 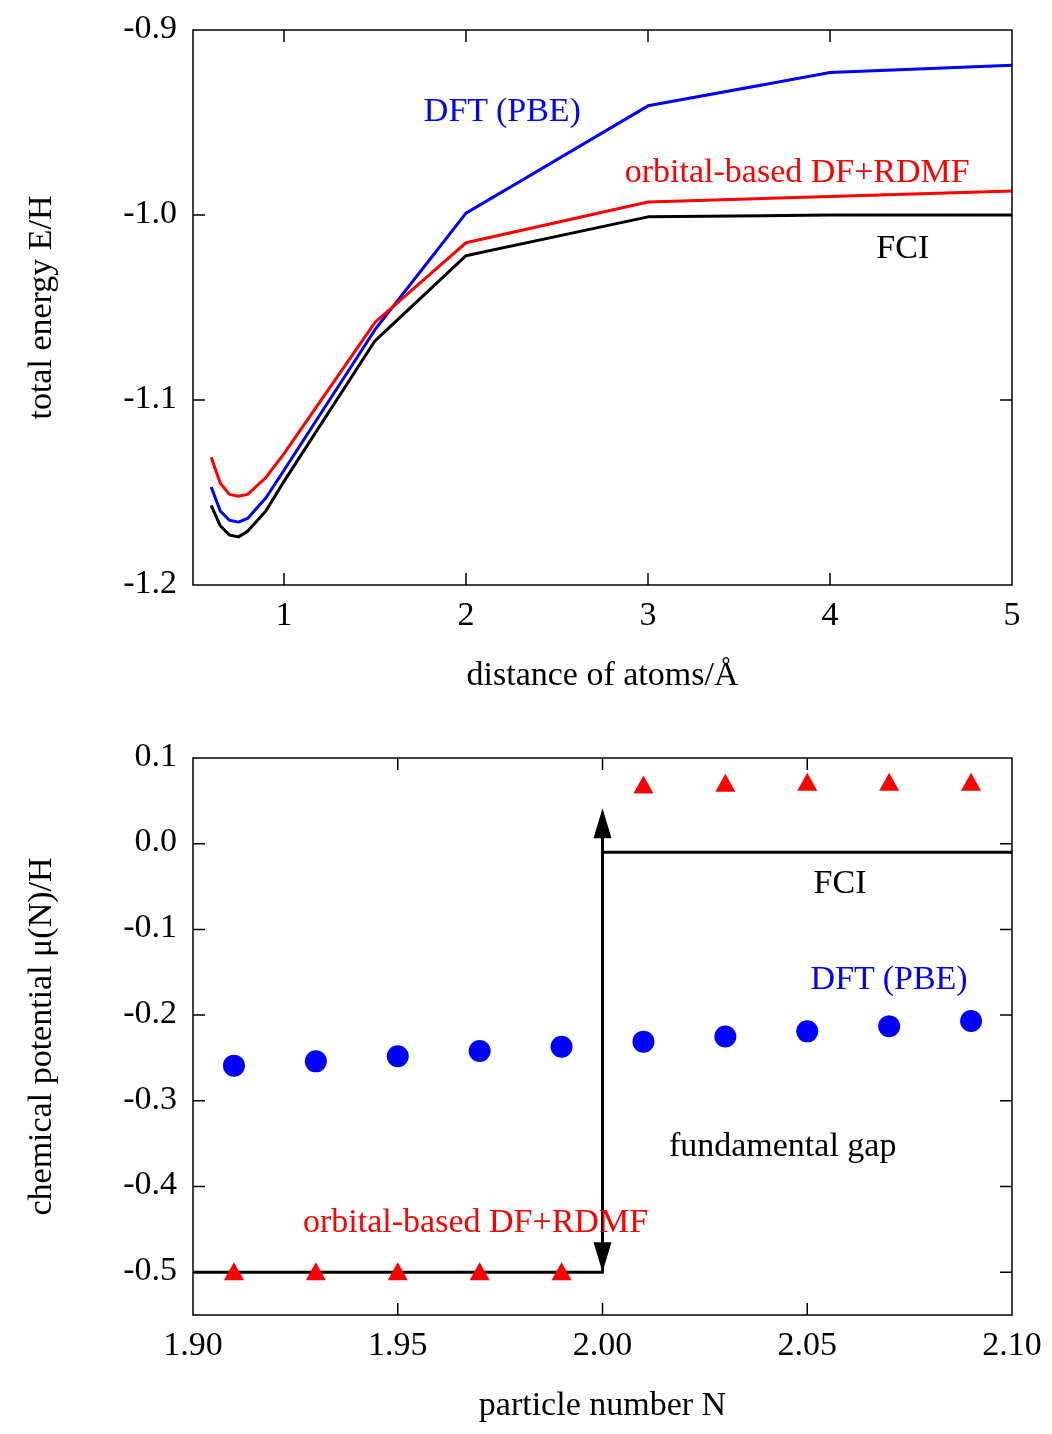 What do you see at coordinates (155, 754) in the screenshot?
I see `y-tick-label: 0.1` at bounding box center [155, 754].